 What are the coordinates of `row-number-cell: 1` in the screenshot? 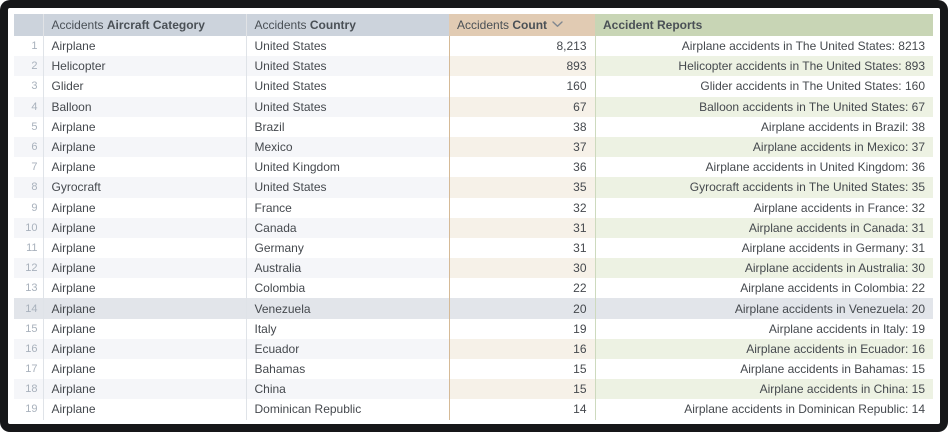 It's located at (29, 46).